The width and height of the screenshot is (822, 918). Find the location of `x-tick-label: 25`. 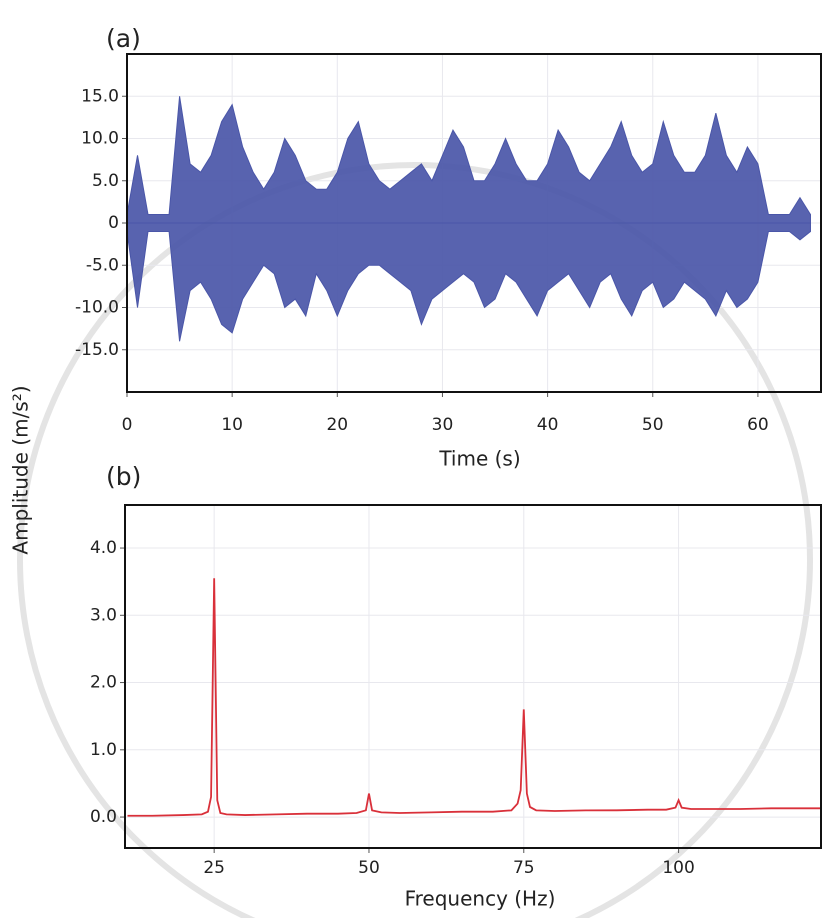

x-tick-label: 25 is located at coordinates (214, 868).